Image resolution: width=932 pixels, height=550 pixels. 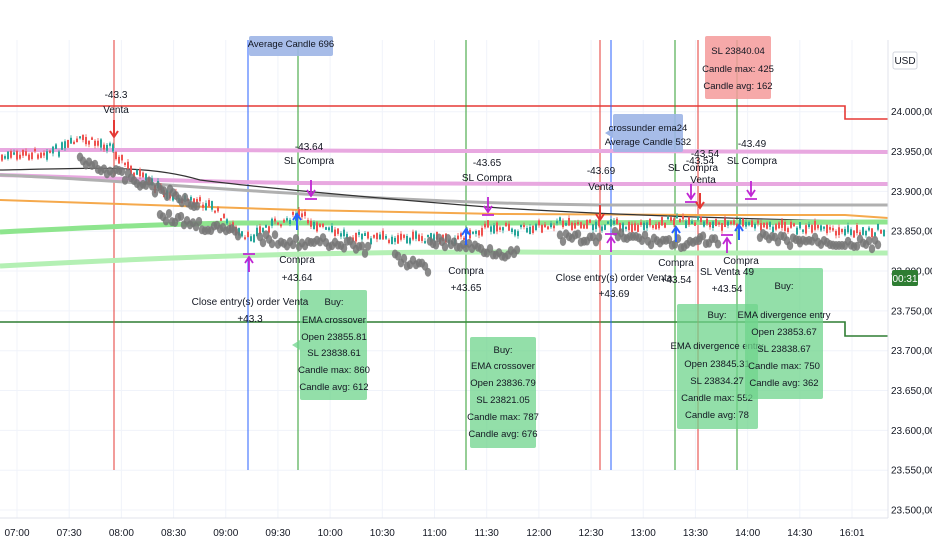 What do you see at coordinates (752, 144) in the screenshot?
I see `svg-text: -43.49` at bounding box center [752, 144].